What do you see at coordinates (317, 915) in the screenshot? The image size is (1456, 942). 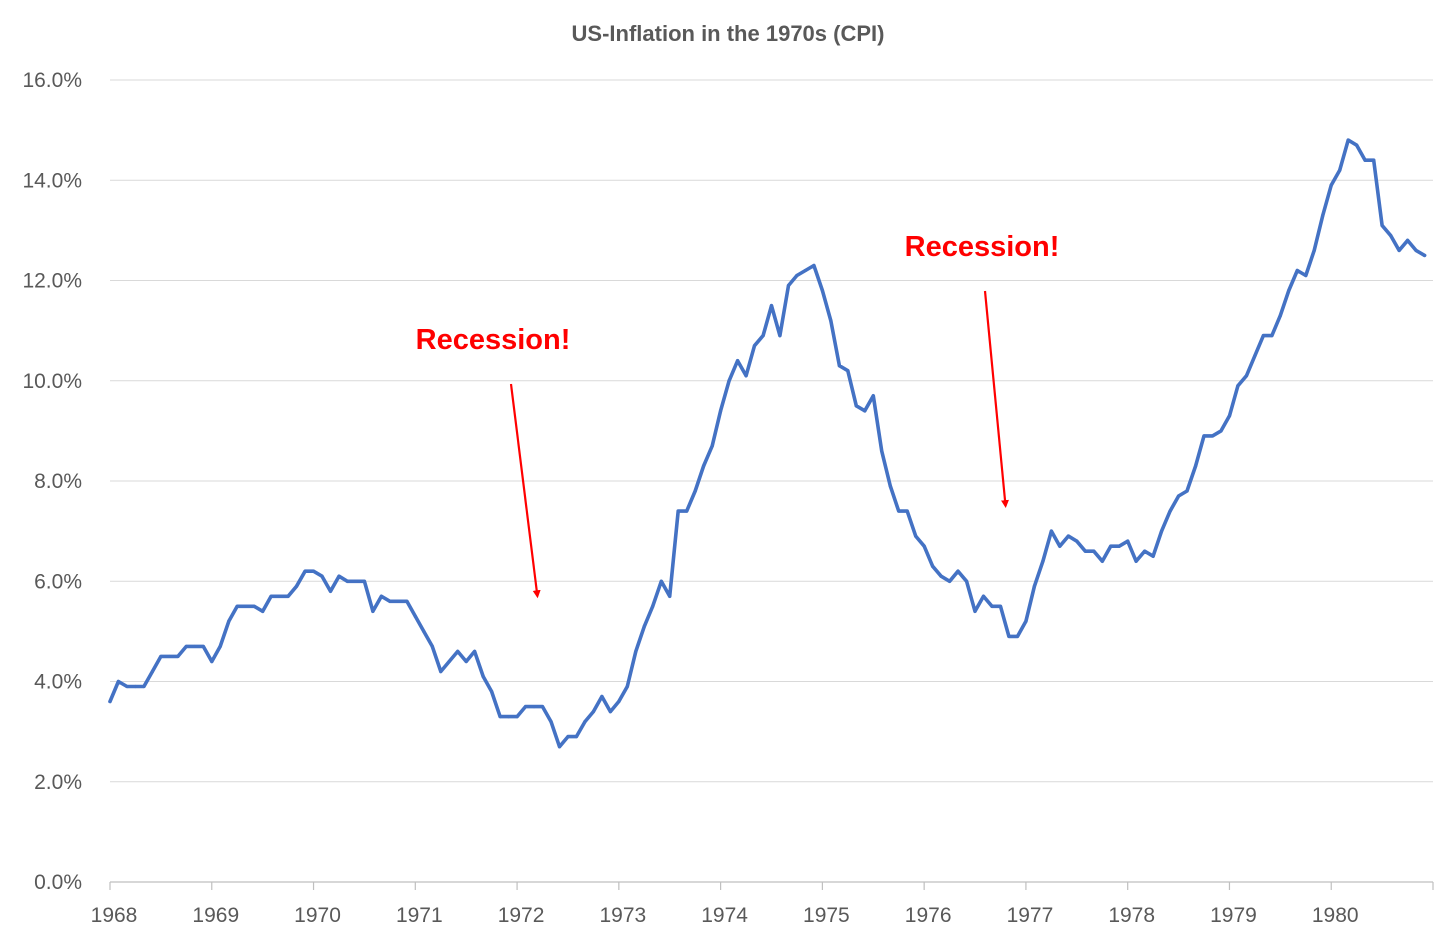 I see `x-tick-label: 1970` at bounding box center [317, 915].